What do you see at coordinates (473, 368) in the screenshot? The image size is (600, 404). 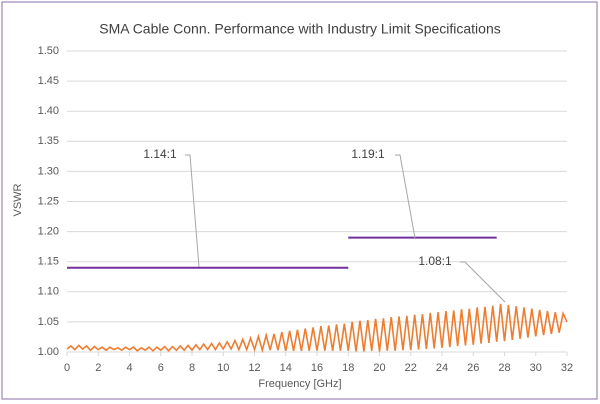 I see `x-tick-label: 26` at bounding box center [473, 368].